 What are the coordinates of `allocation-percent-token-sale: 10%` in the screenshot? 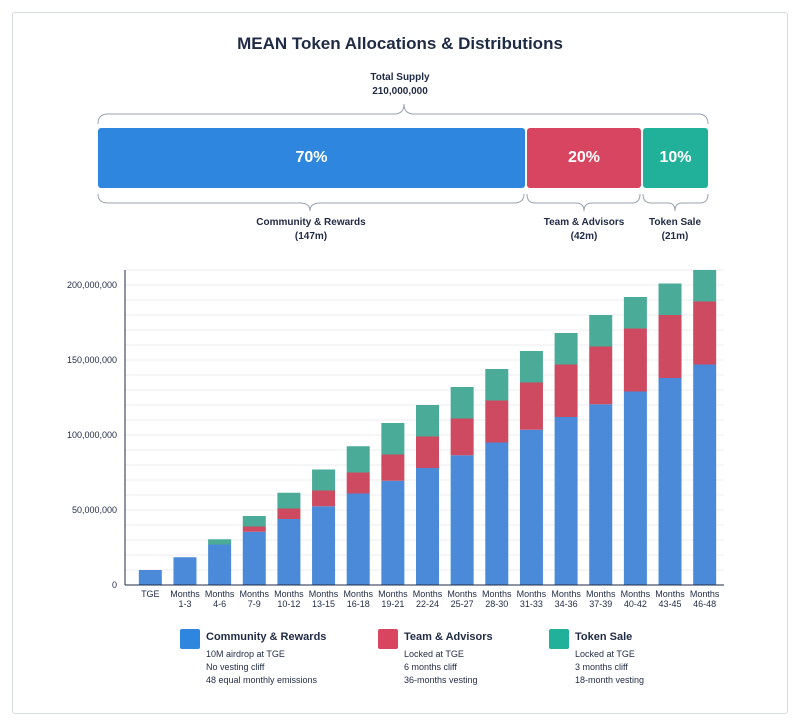 It's located at (675, 157).